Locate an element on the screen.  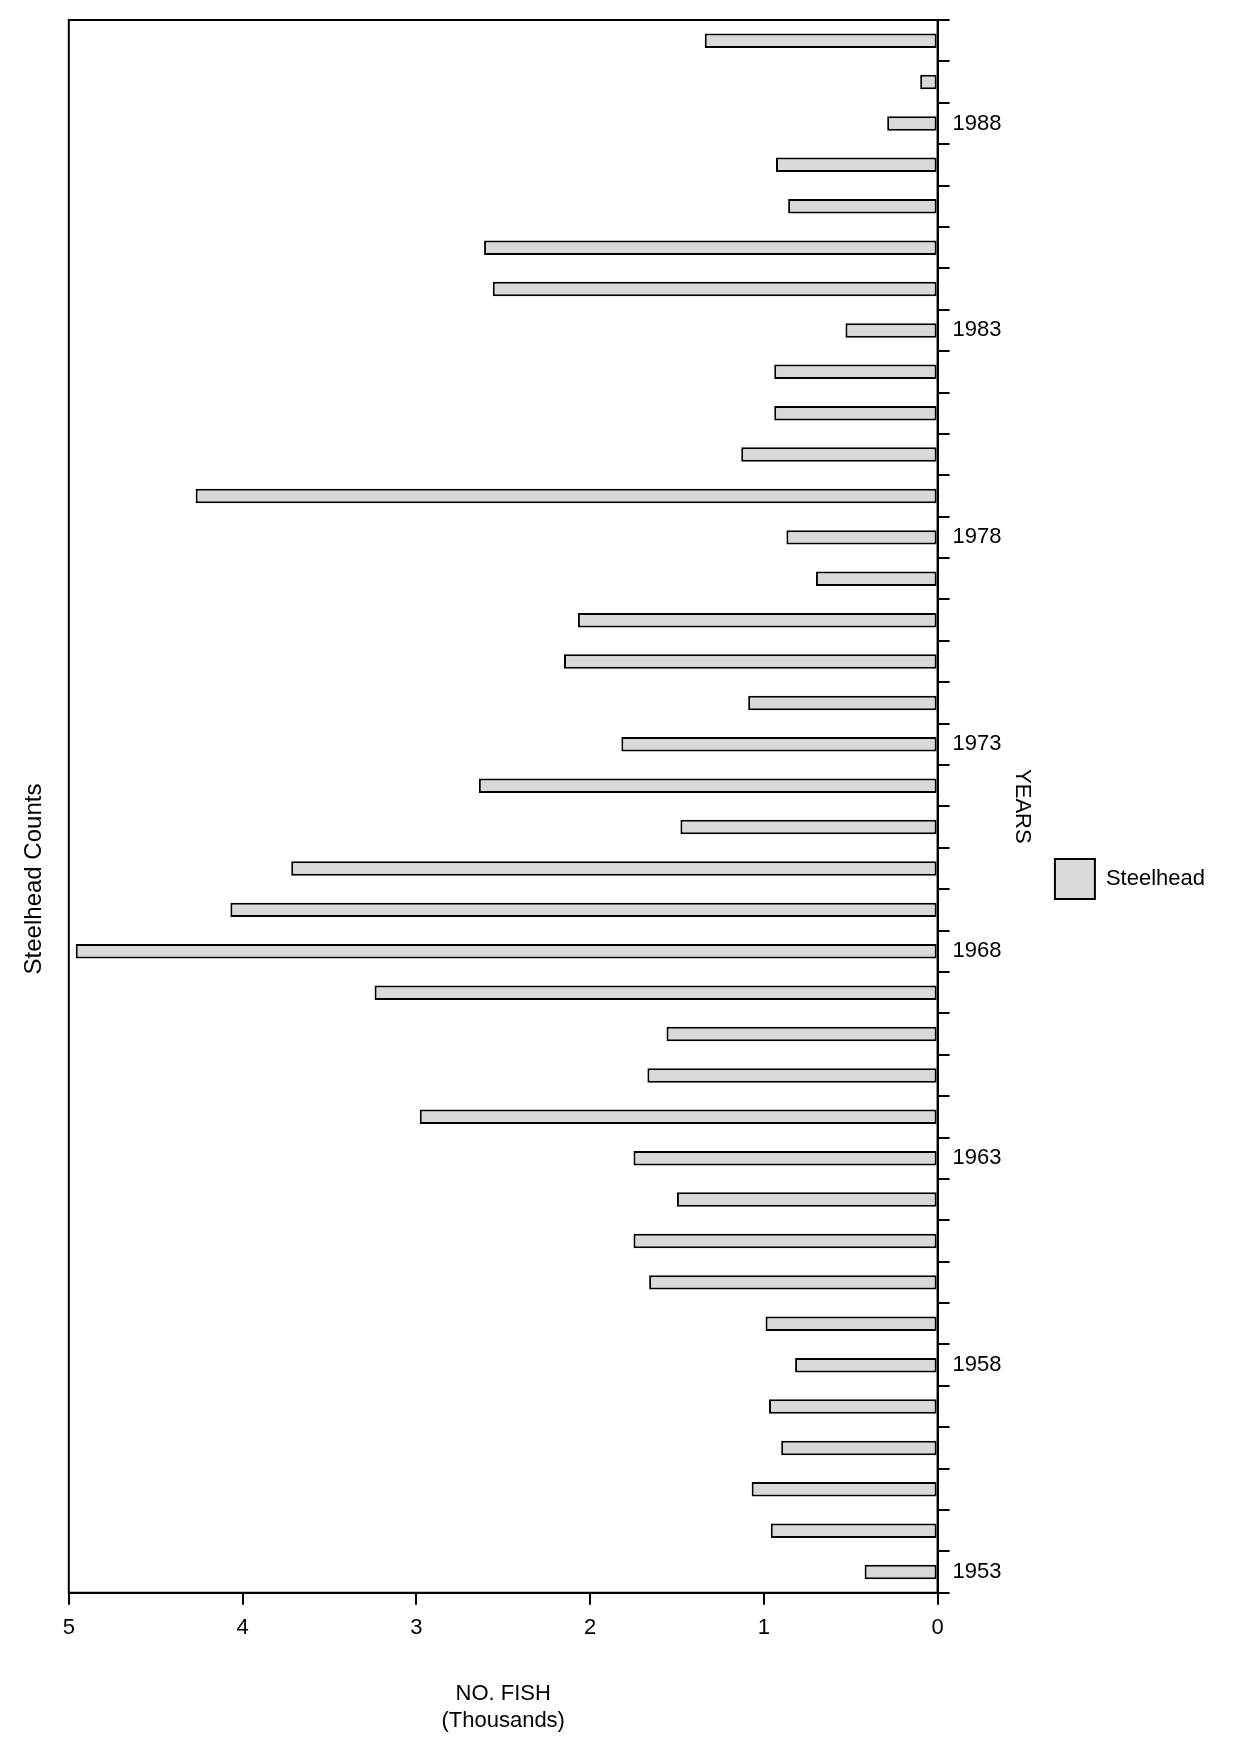
x-tick-label: 1 is located at coordinates (763, 1627).